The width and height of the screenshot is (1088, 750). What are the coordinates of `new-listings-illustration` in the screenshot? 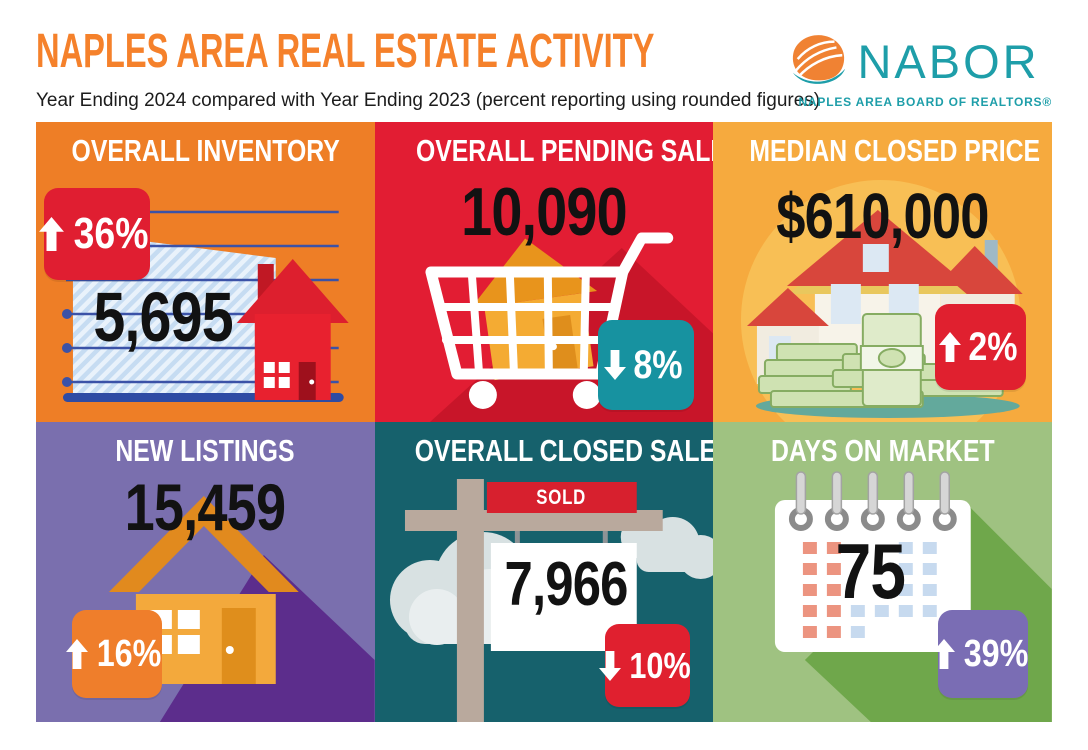 It's located at (241, 609).